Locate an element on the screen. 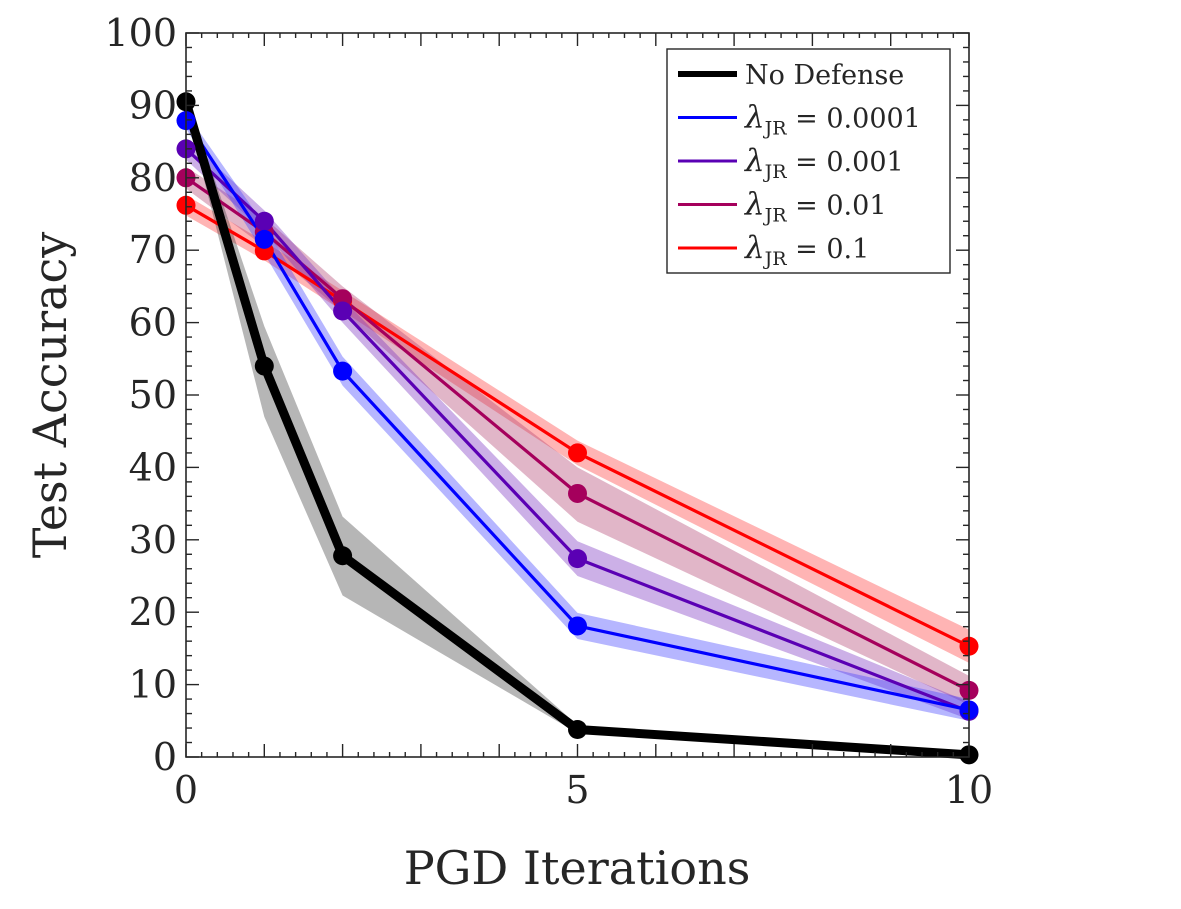 The image size is (1181, 909). point-lambdajr-0-1-x5 is located at coordinates (577, 453).